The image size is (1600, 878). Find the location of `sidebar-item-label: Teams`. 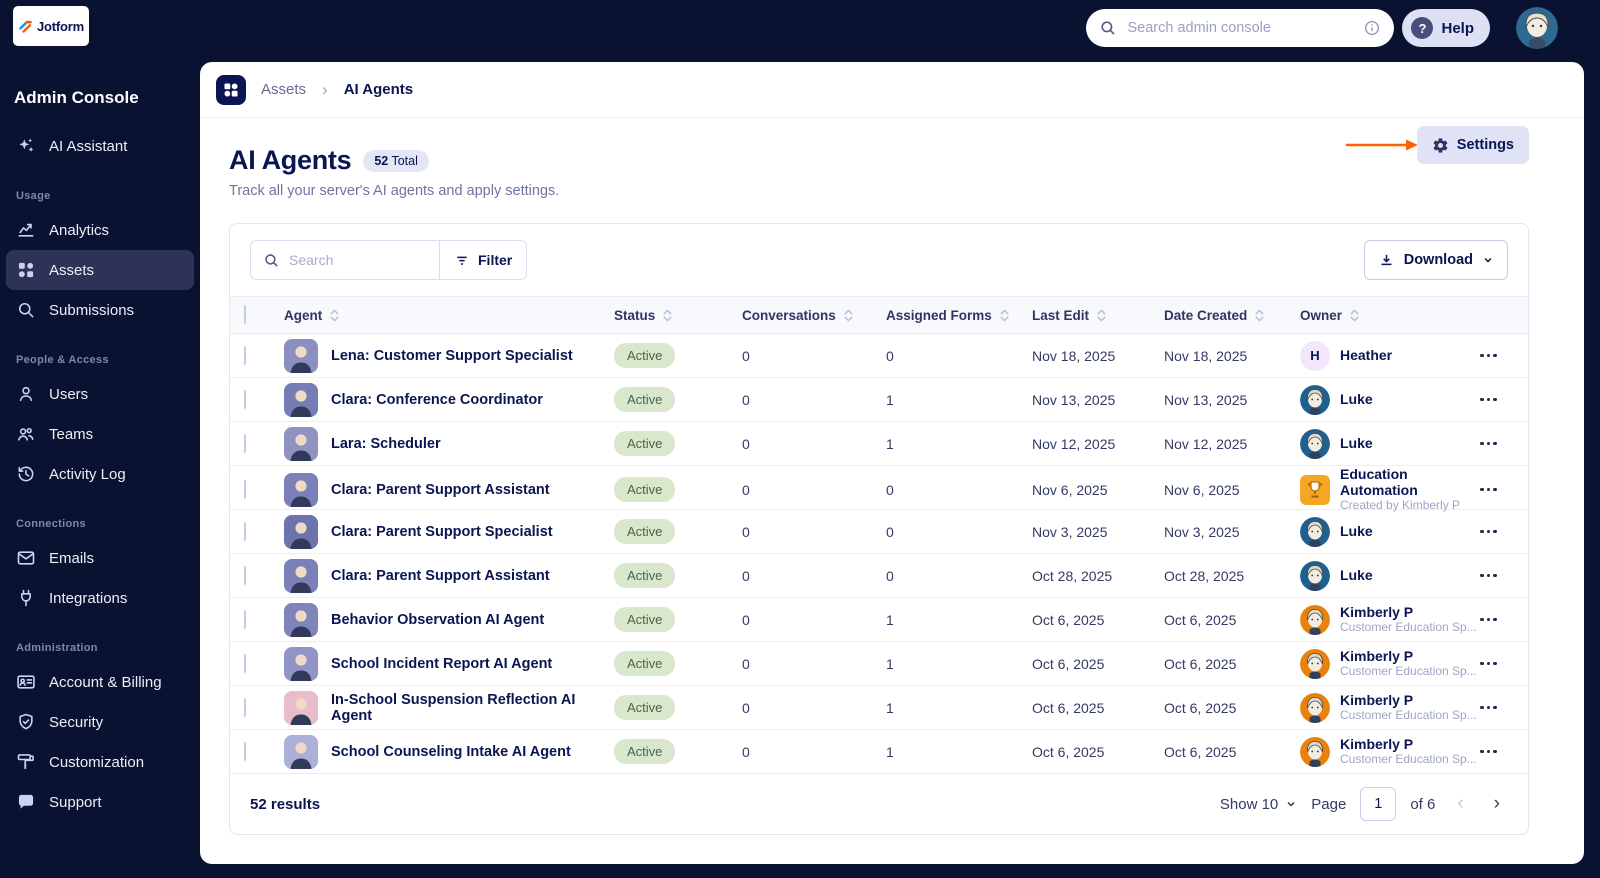

sidebar-item-label: Teams is located at coordinates (71, 434).